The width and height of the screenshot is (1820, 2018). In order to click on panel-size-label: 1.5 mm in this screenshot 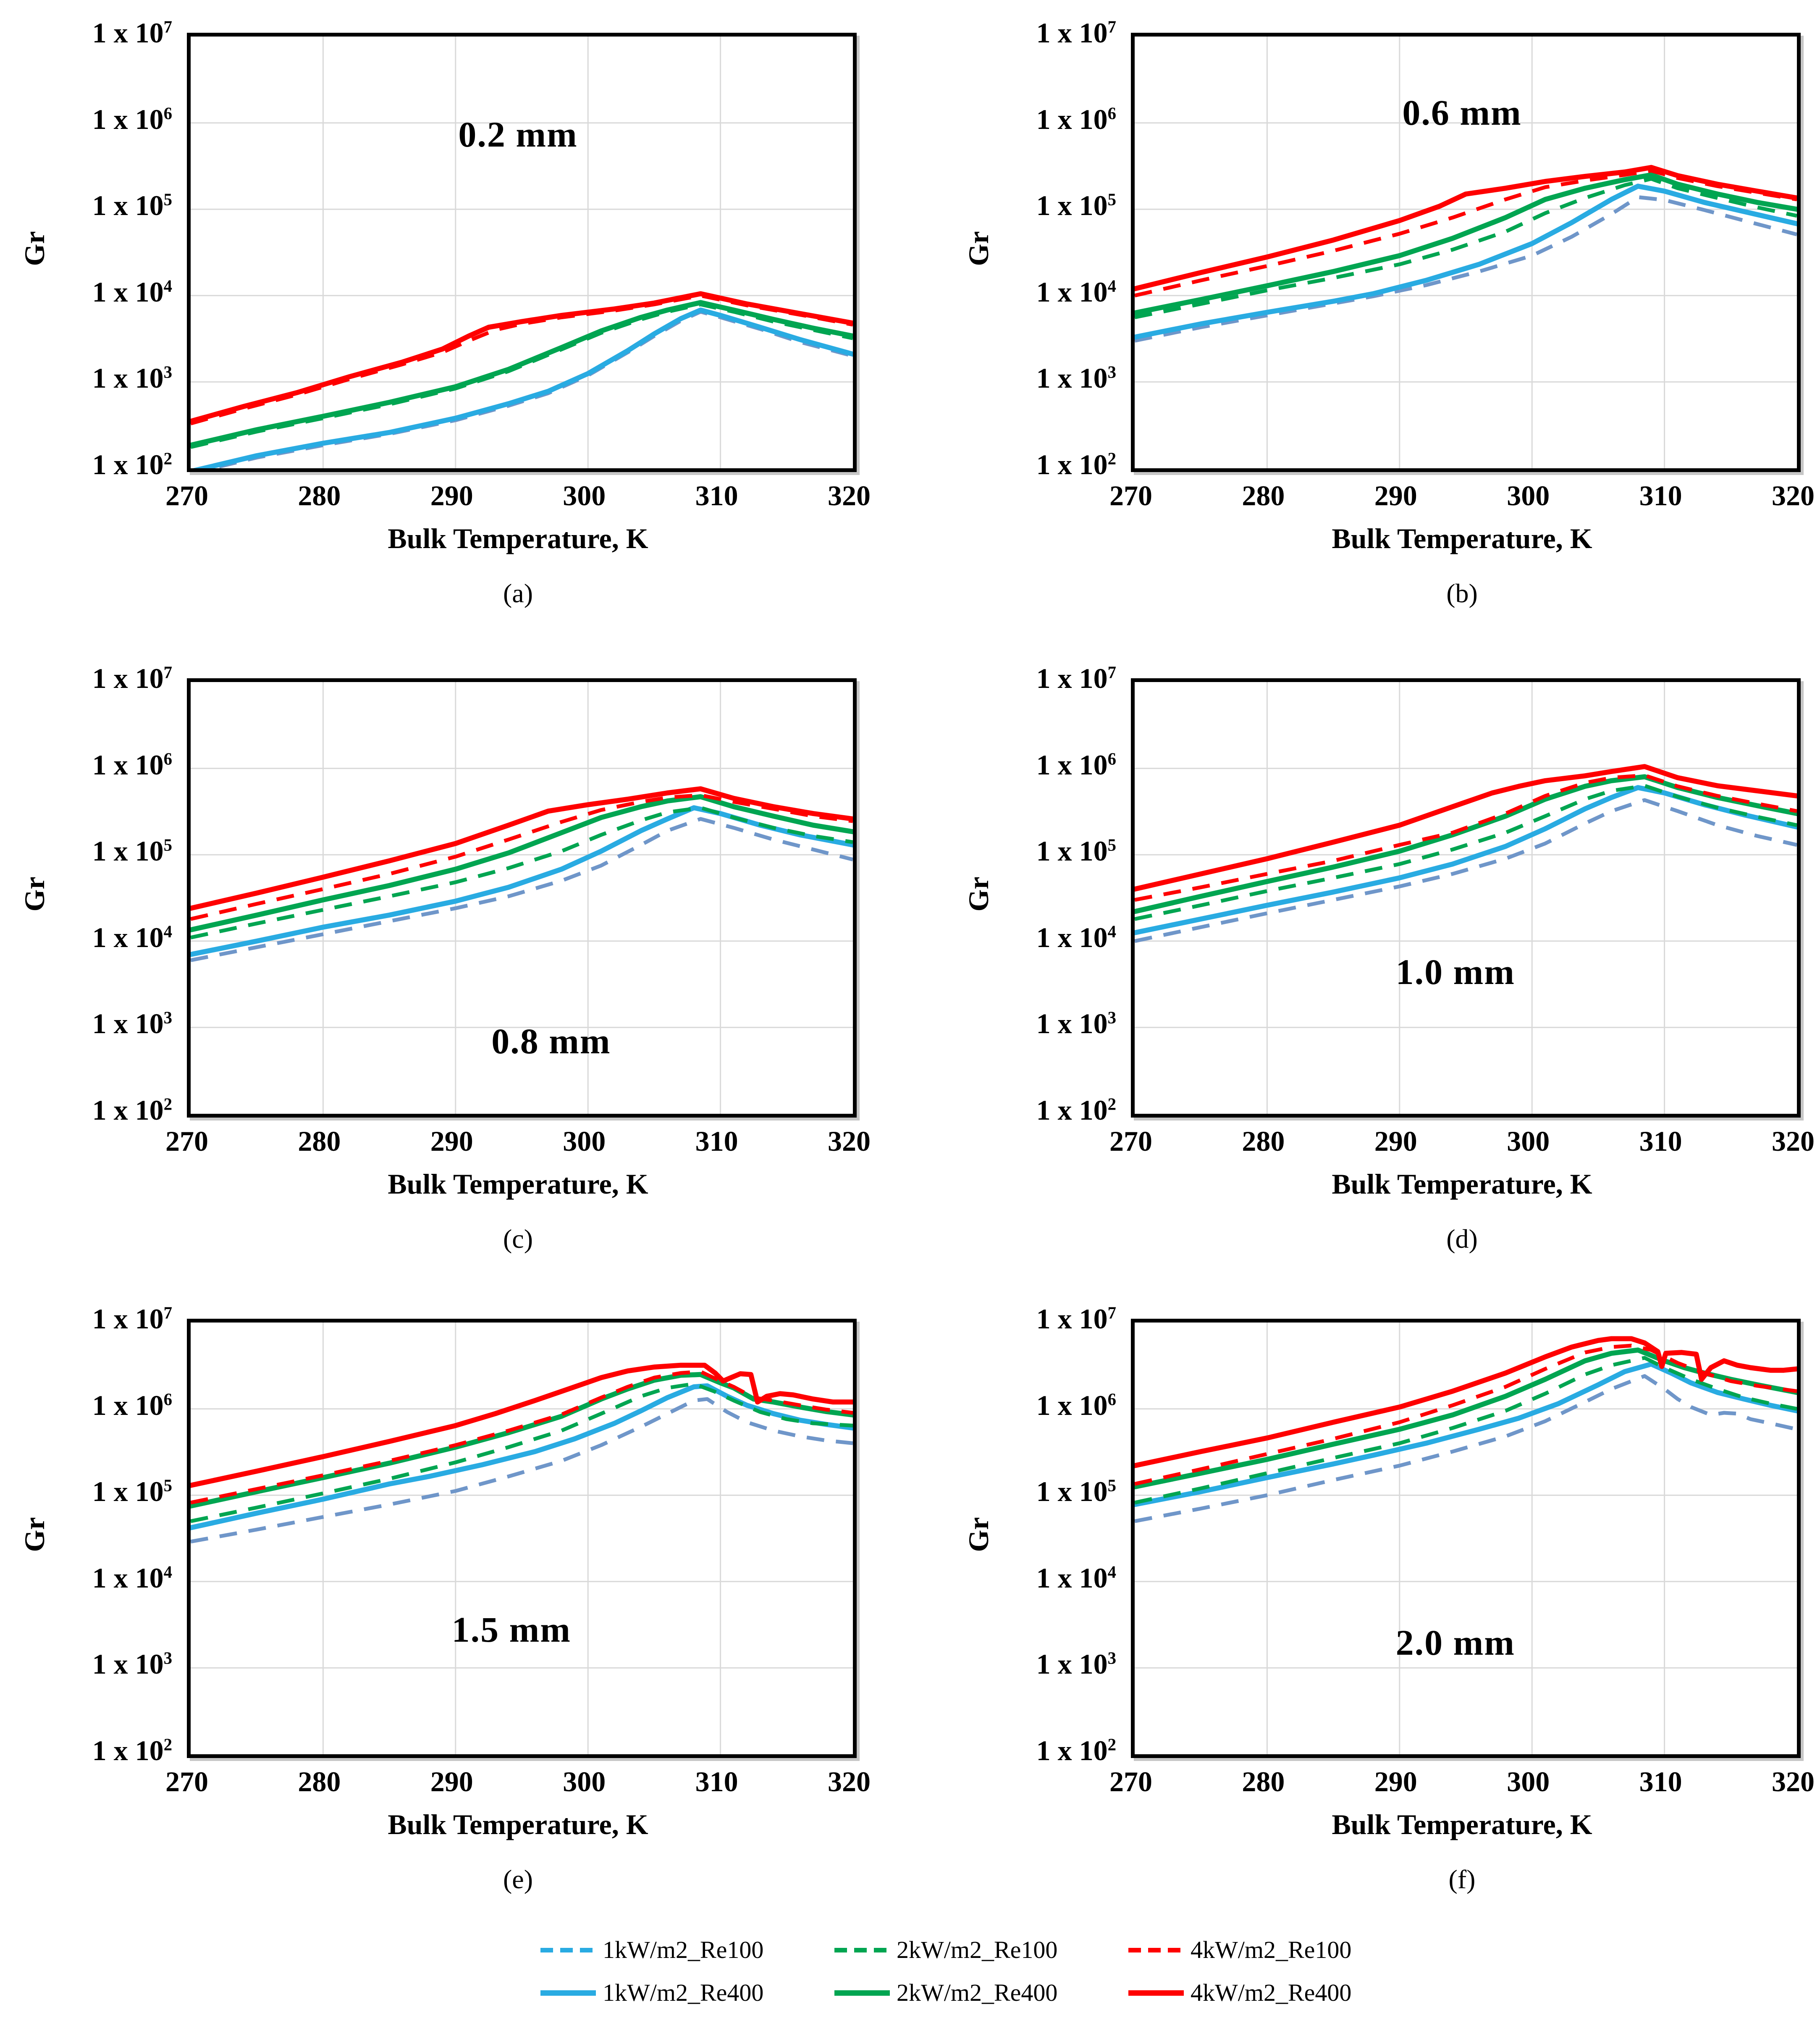, I will do `click(511, 1630)`.